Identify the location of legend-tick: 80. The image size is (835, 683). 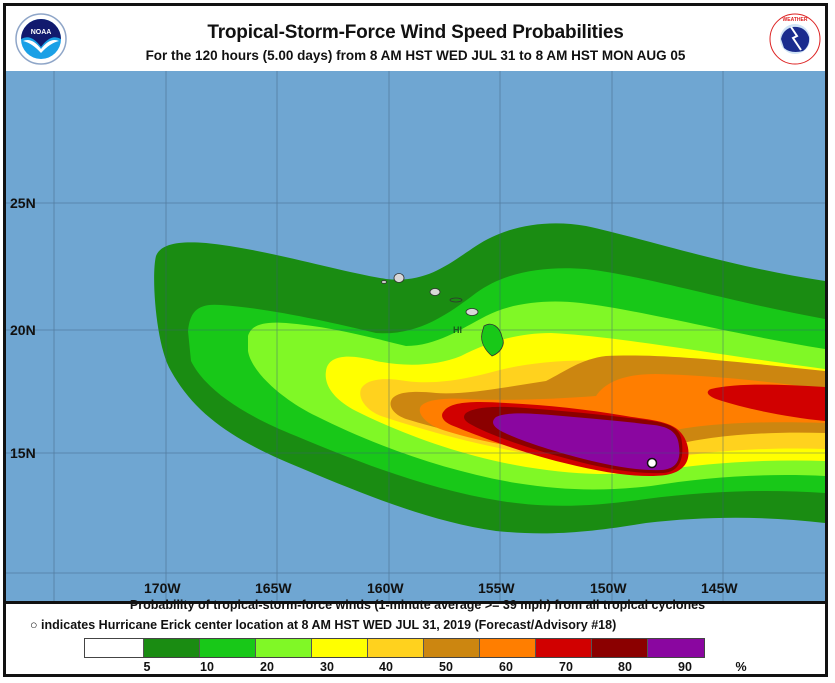
(625, 667).